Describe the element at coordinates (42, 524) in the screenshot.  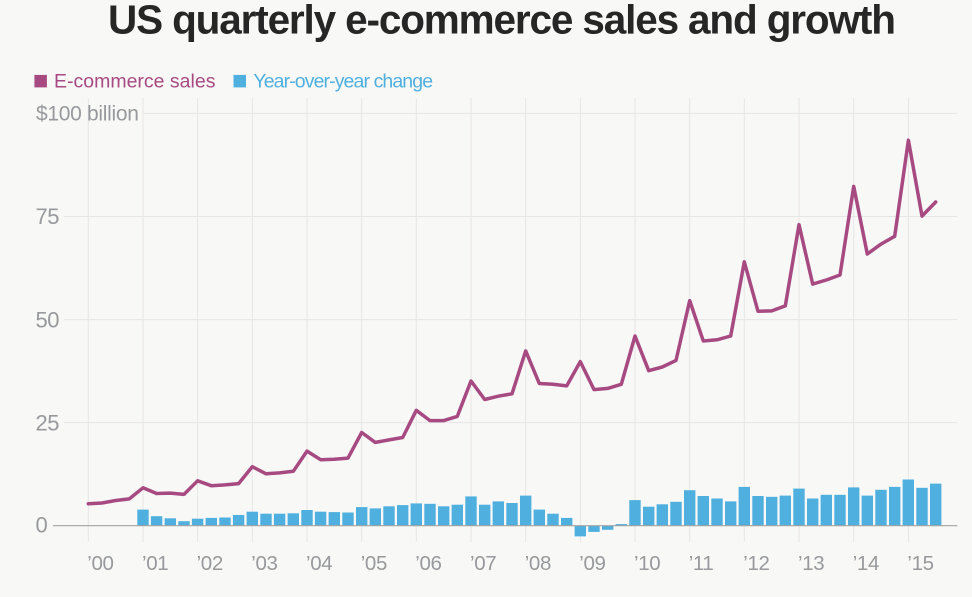
I see `svg-text: 0` at that location.